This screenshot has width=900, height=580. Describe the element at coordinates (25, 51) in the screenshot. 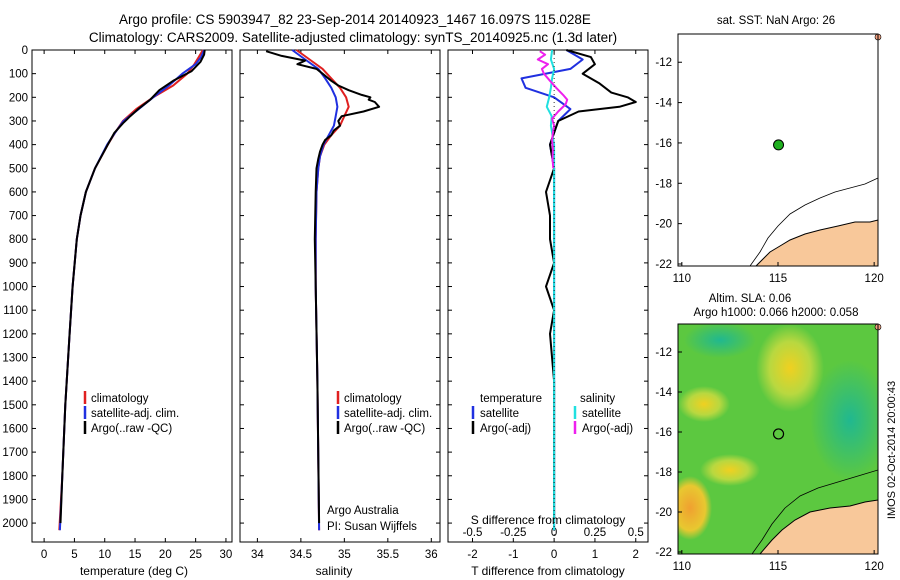

I see `depth-tick-label: 0` at that location.